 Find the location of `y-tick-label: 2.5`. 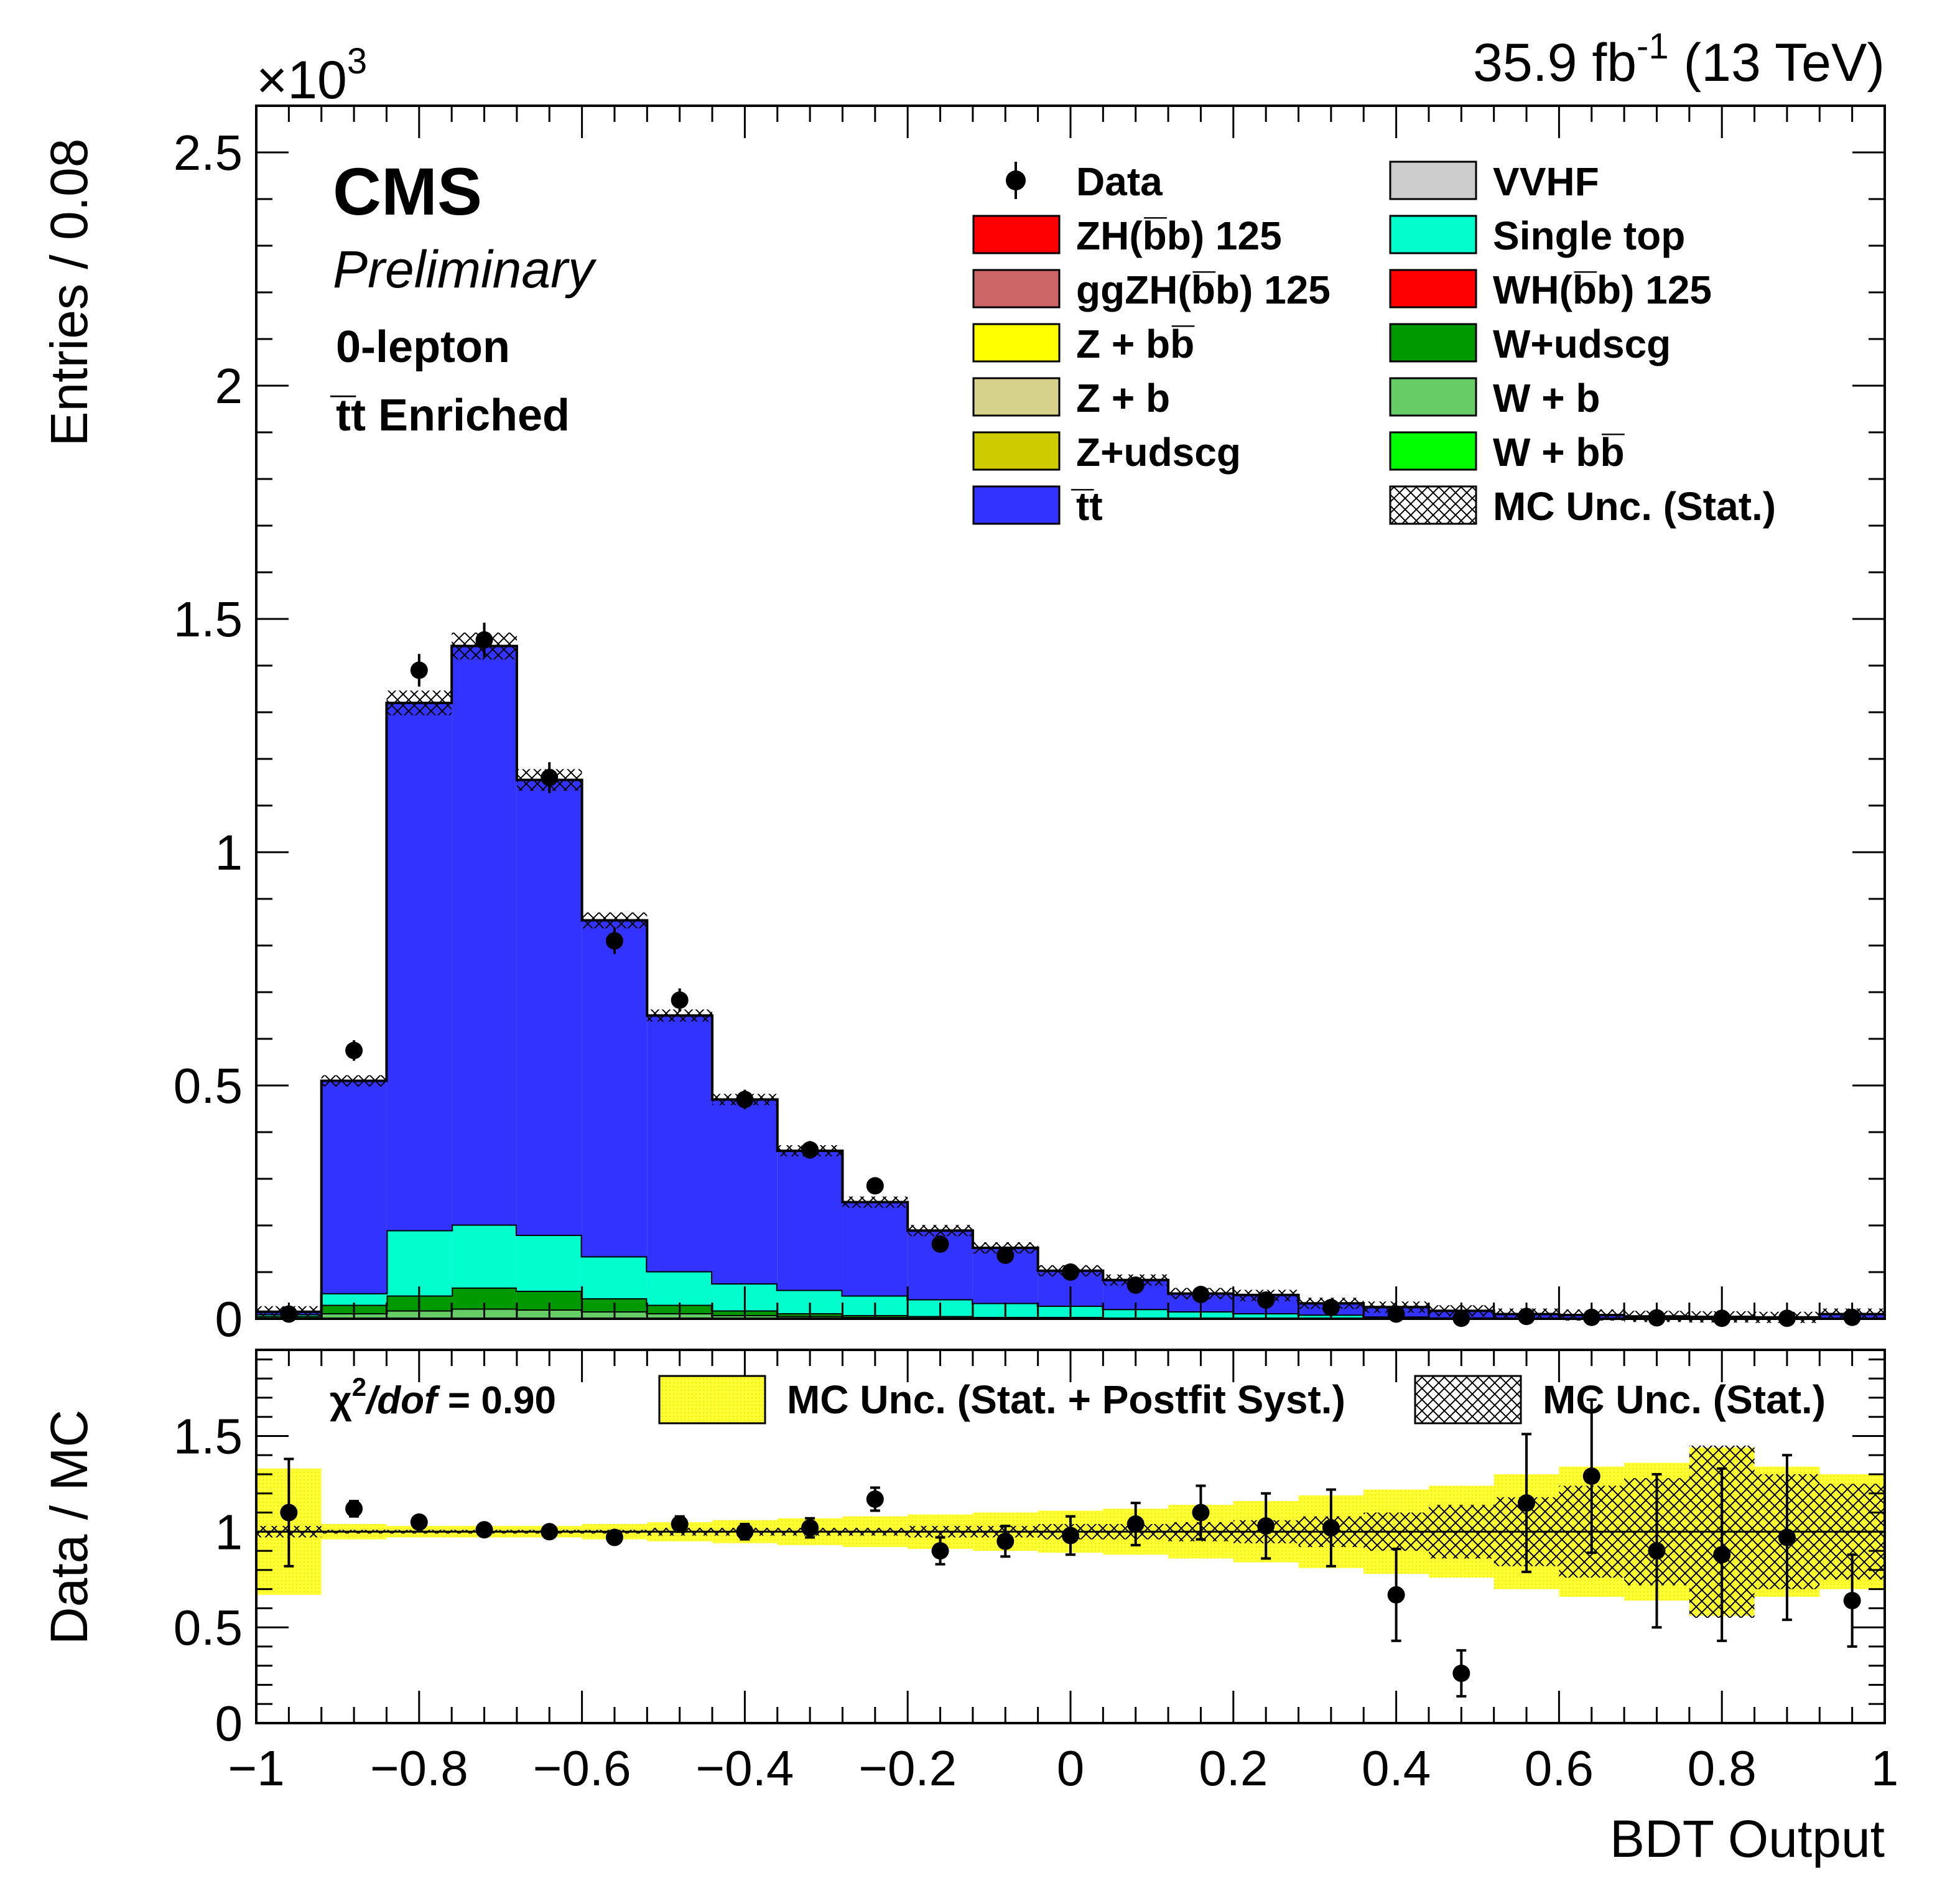

y-tick-label: 2.5 is located at coordinates (208, 152).